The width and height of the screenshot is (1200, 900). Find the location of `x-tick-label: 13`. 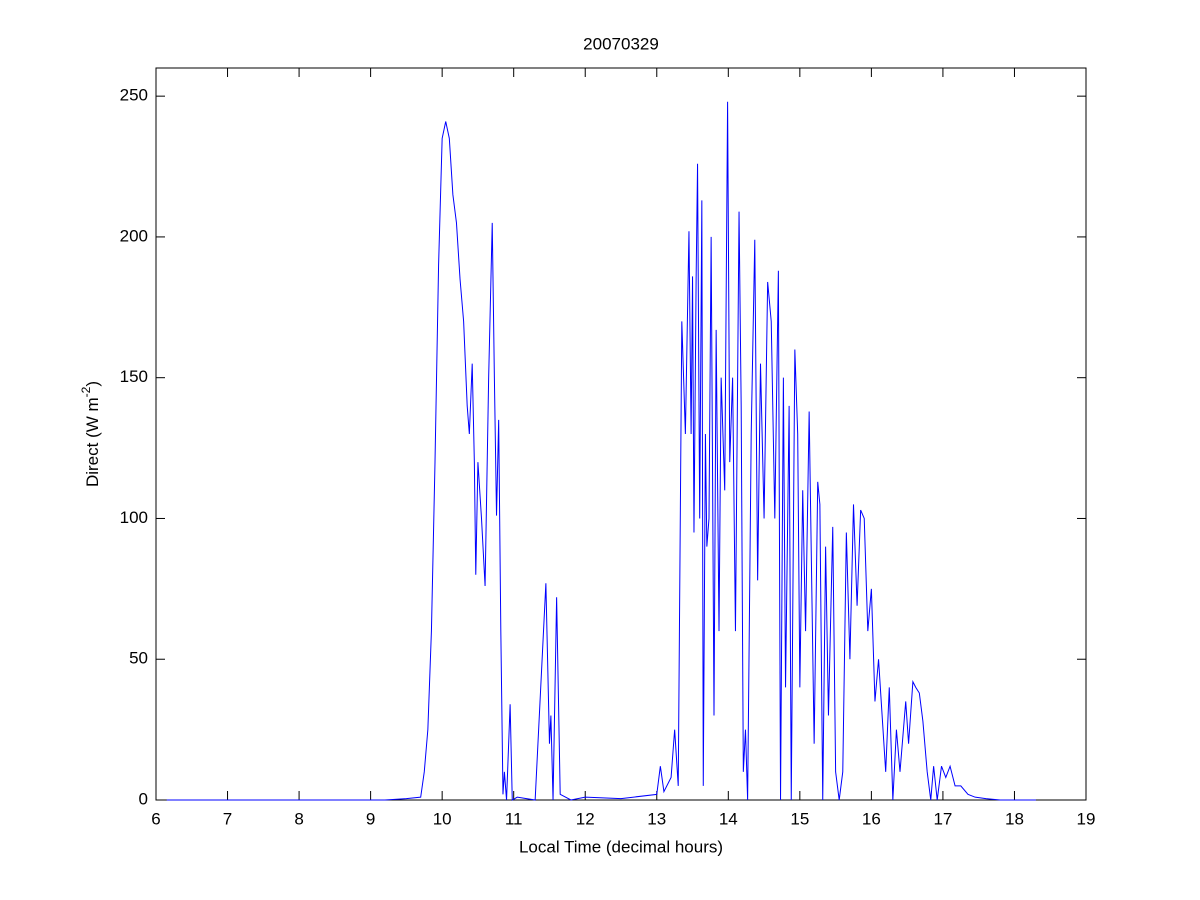

x-tick-label: 13 is located at coordinates (656, 818).